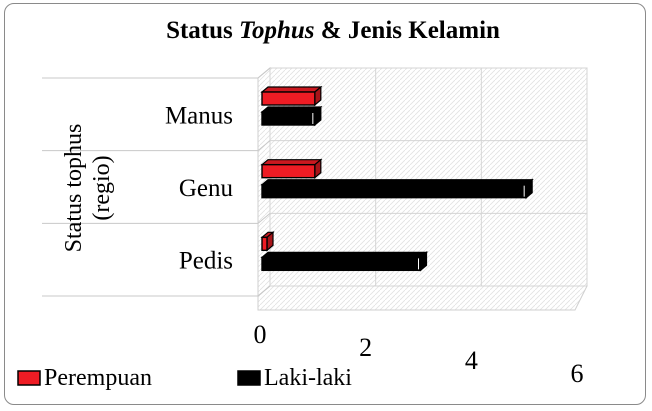 The height and width of the screenshot is (411, 652). I want to click on x-tick-label: 4, so click(471, 360).